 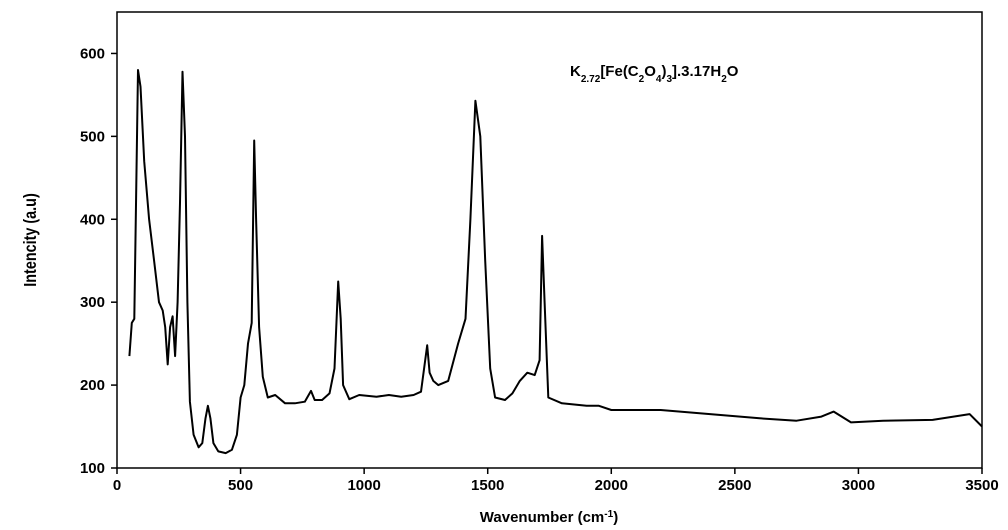 What do you see at coordinates (608, 514) in the screenshot?
I see `text-part: -1` at bounding box center [608, 514].